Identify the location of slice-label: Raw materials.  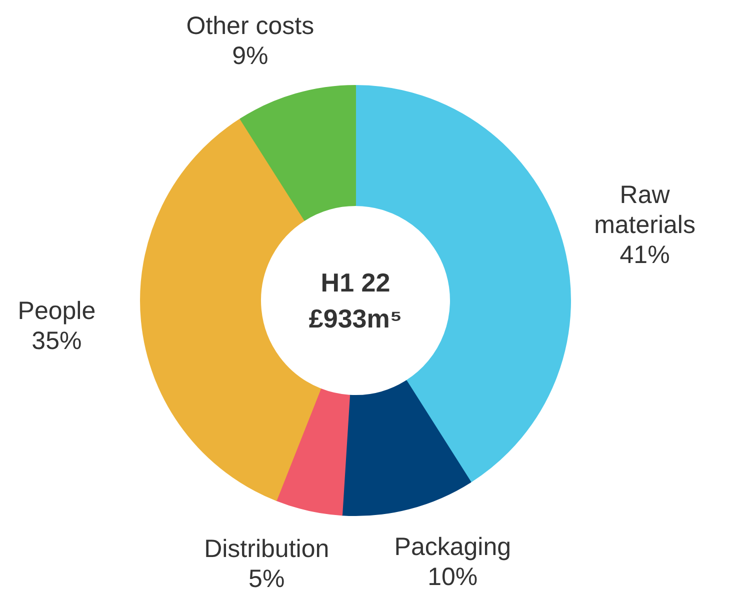
(645, 210).